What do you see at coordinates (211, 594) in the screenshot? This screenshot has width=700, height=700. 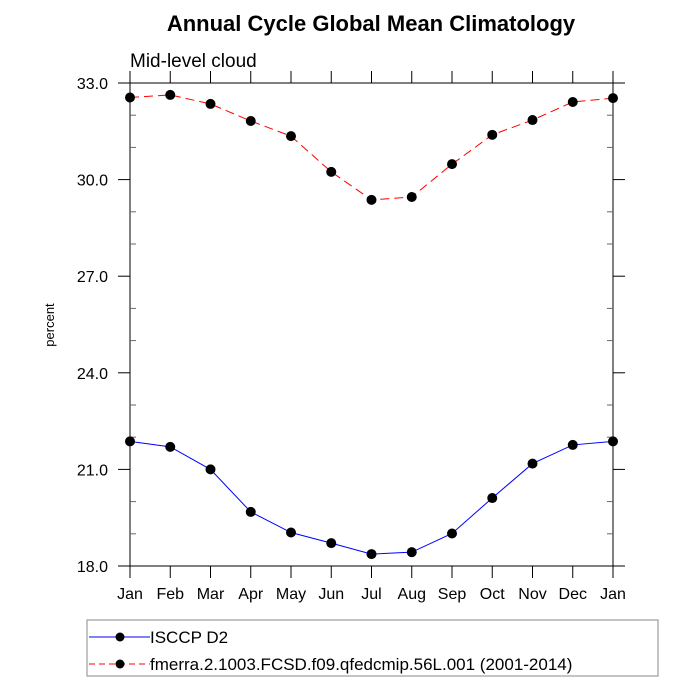 I see `x-tick-label: Mar` at bounding box center [211, 594].